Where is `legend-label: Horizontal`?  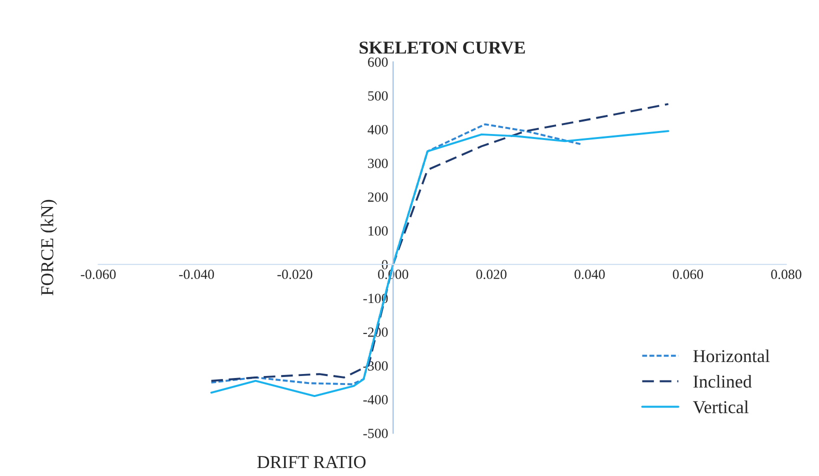 legend-label: Horizontal is located at coordinates (731, 356).